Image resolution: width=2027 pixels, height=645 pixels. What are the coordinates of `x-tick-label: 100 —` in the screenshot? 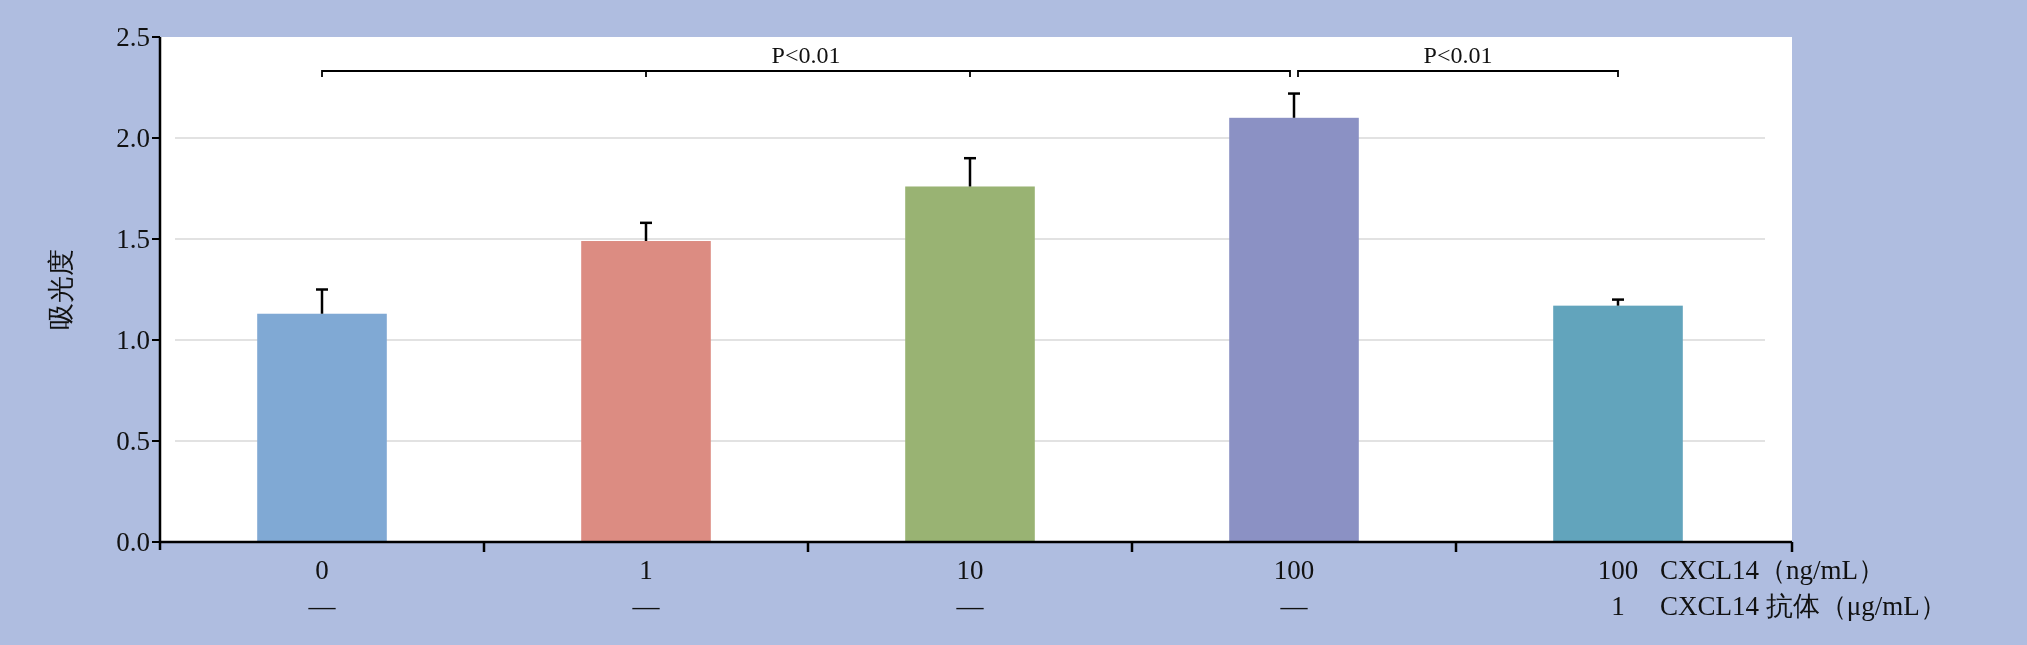 It's located at (1294, 588).